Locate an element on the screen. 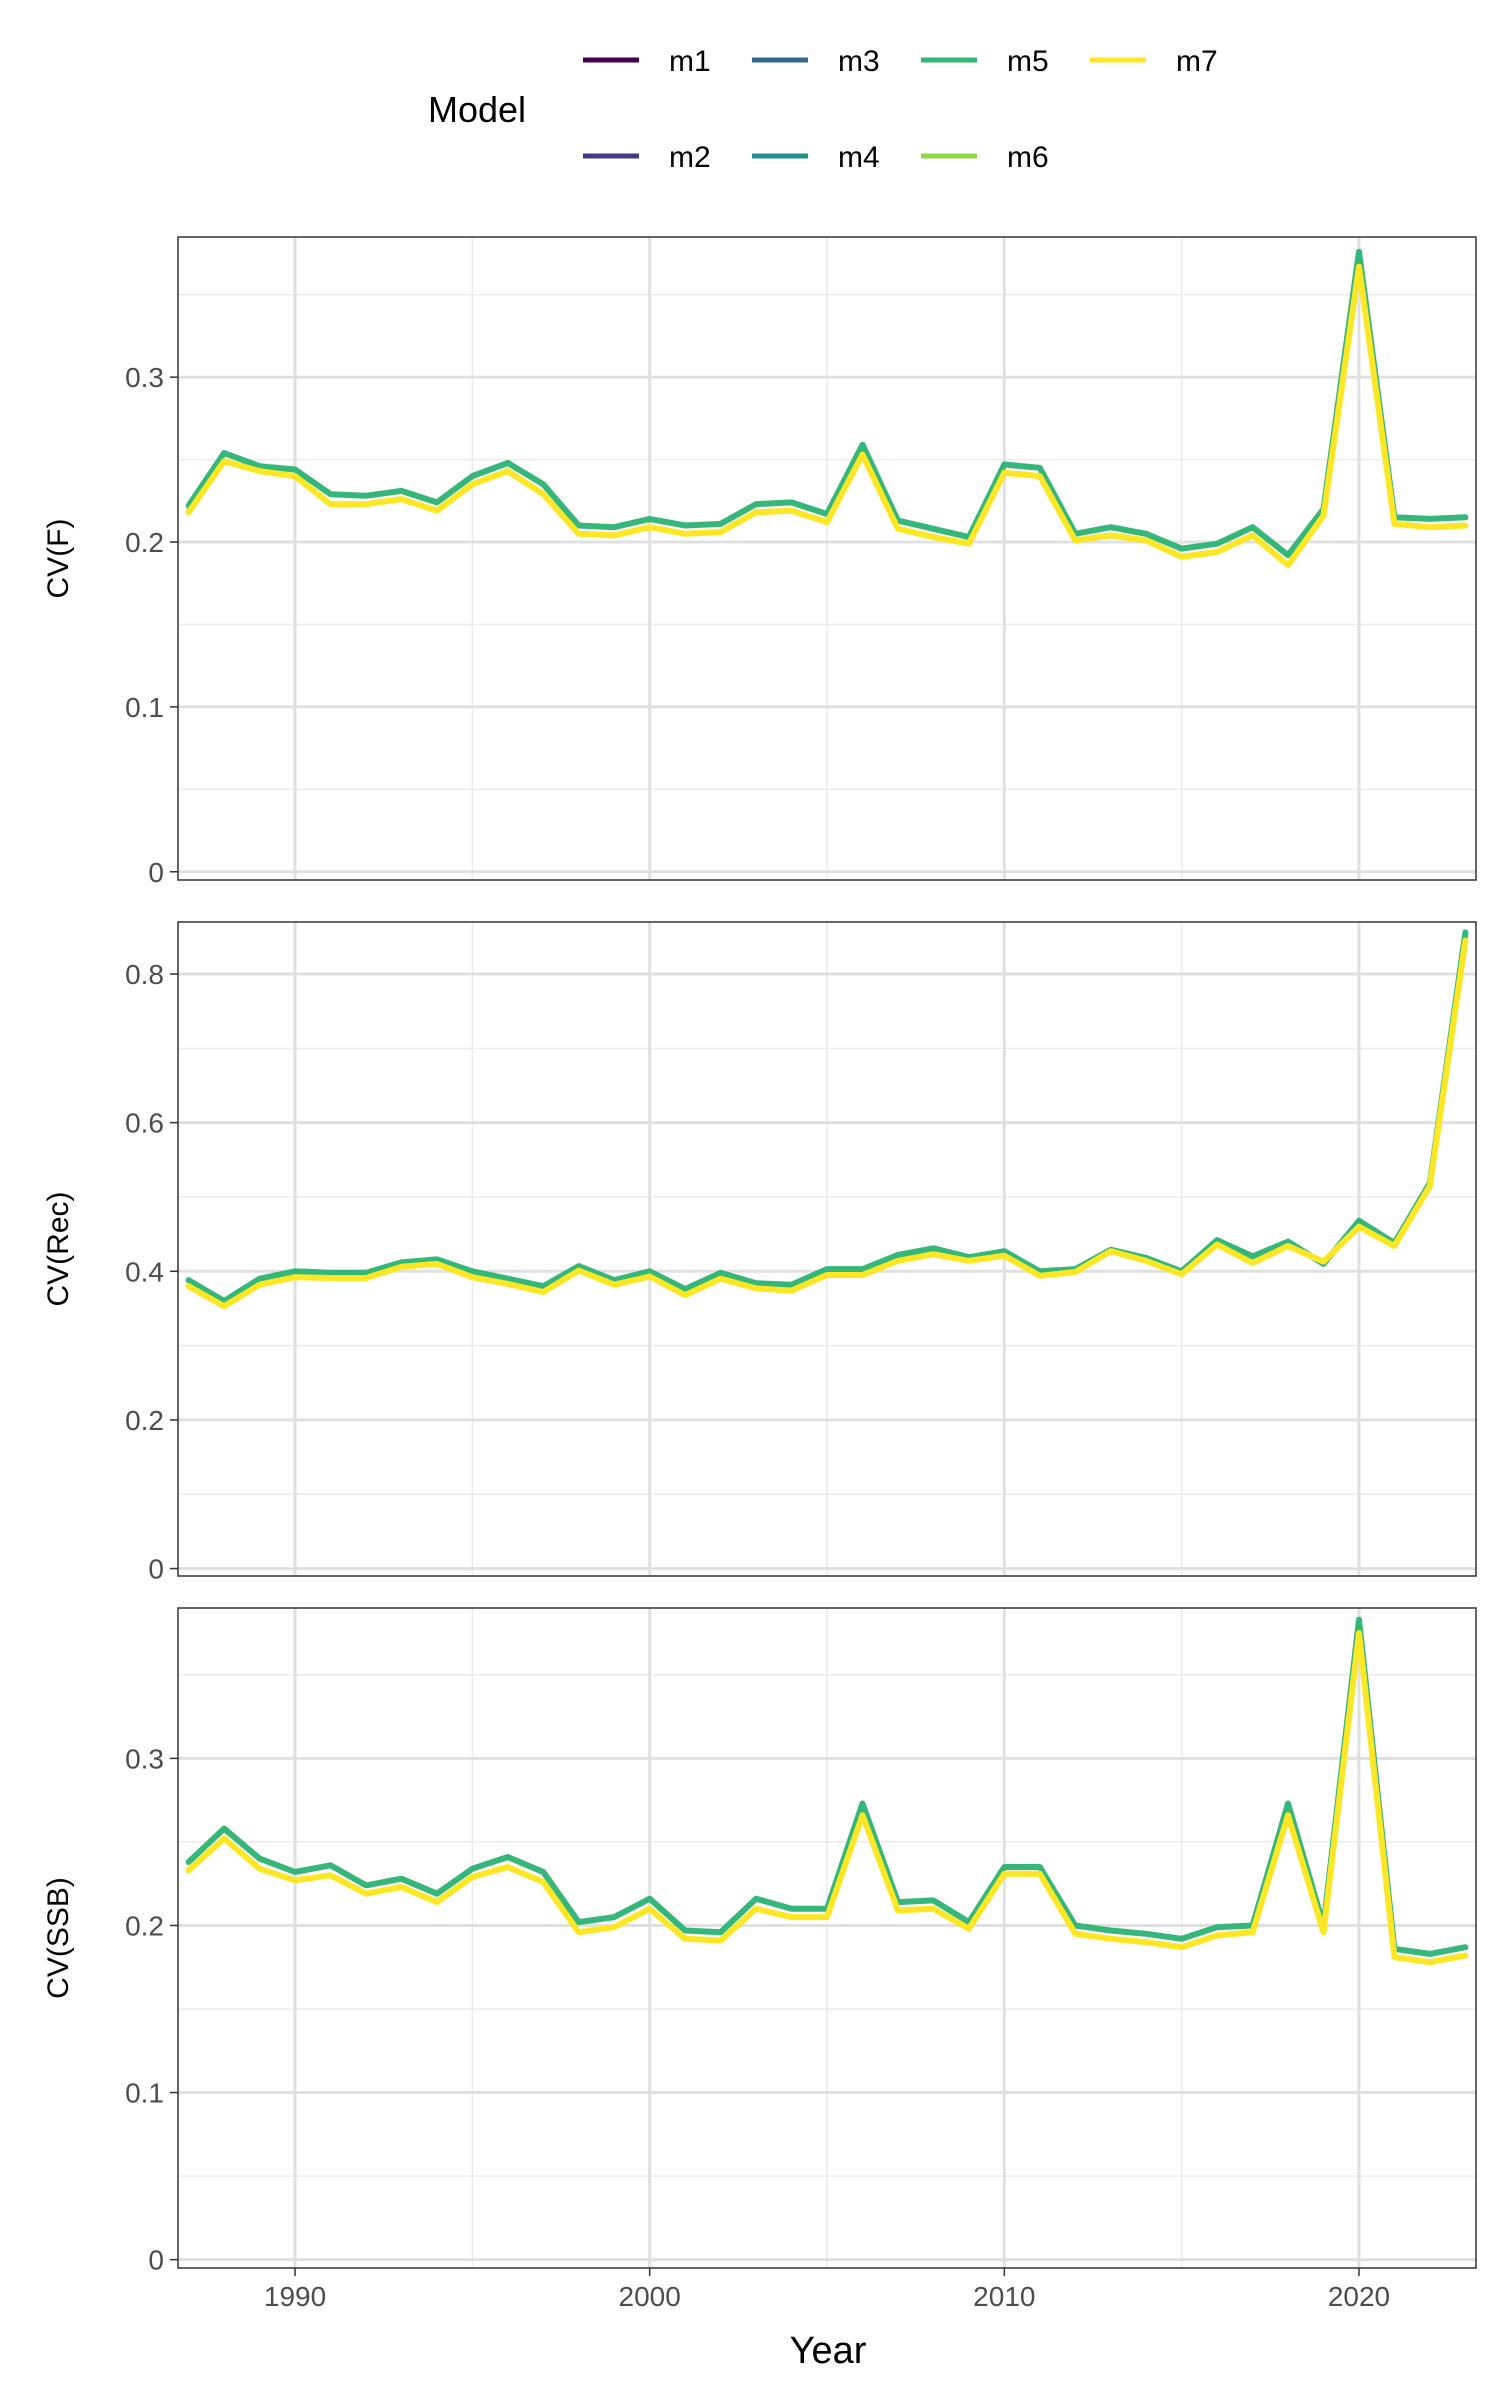 This screenshot has height=2400, width=1500. y-axis-title: CV(SSB) is located at coordinates (58, 1938).